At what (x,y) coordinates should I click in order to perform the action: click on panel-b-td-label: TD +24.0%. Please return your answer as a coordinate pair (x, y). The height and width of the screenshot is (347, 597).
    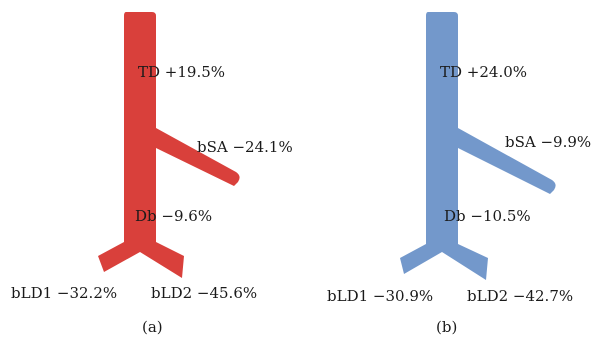
    Looking at the image, I should click on (484, 72).